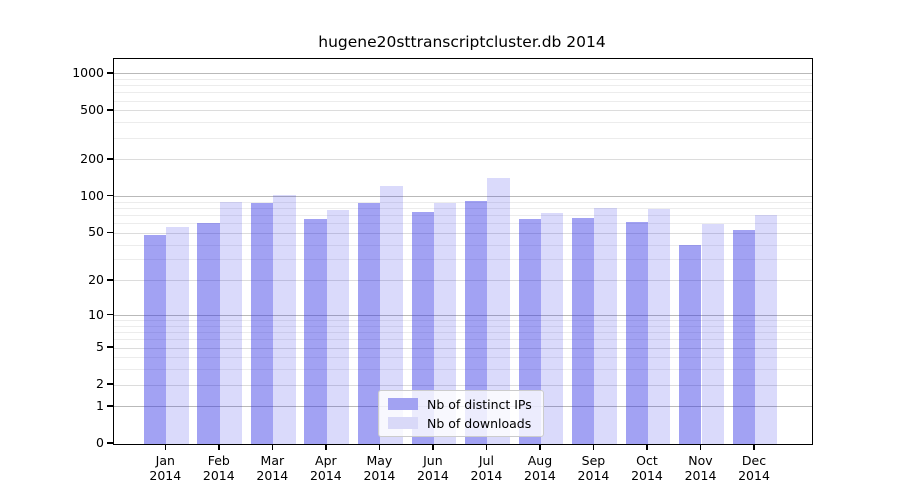 This screenshot has width=900, height=500. I want to click on x-tick-label-feb-2014: Feb 2014, so click(218, 468).